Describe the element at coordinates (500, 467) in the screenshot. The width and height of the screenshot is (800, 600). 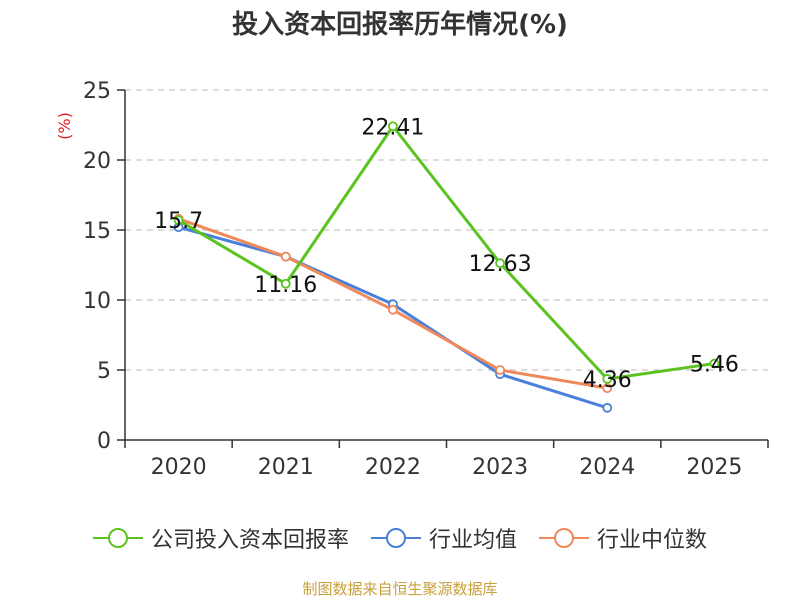
I see `x-tick-label: 2023` at that location.